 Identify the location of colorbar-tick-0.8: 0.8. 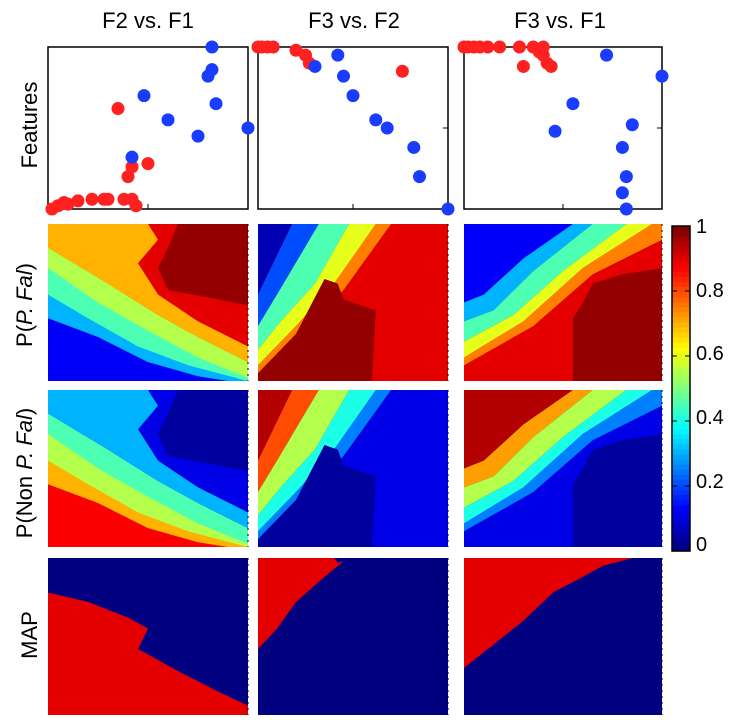
(710, 291).